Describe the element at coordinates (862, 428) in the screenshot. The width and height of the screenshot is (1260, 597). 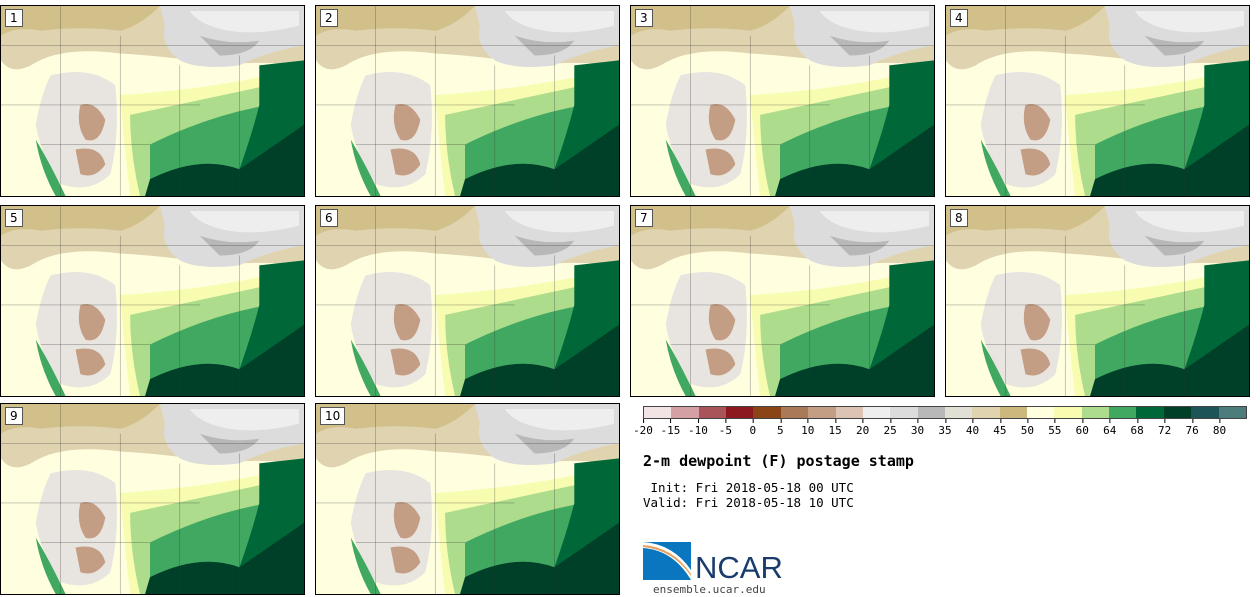
I see `colorbar-tick-label: 20` at that location.